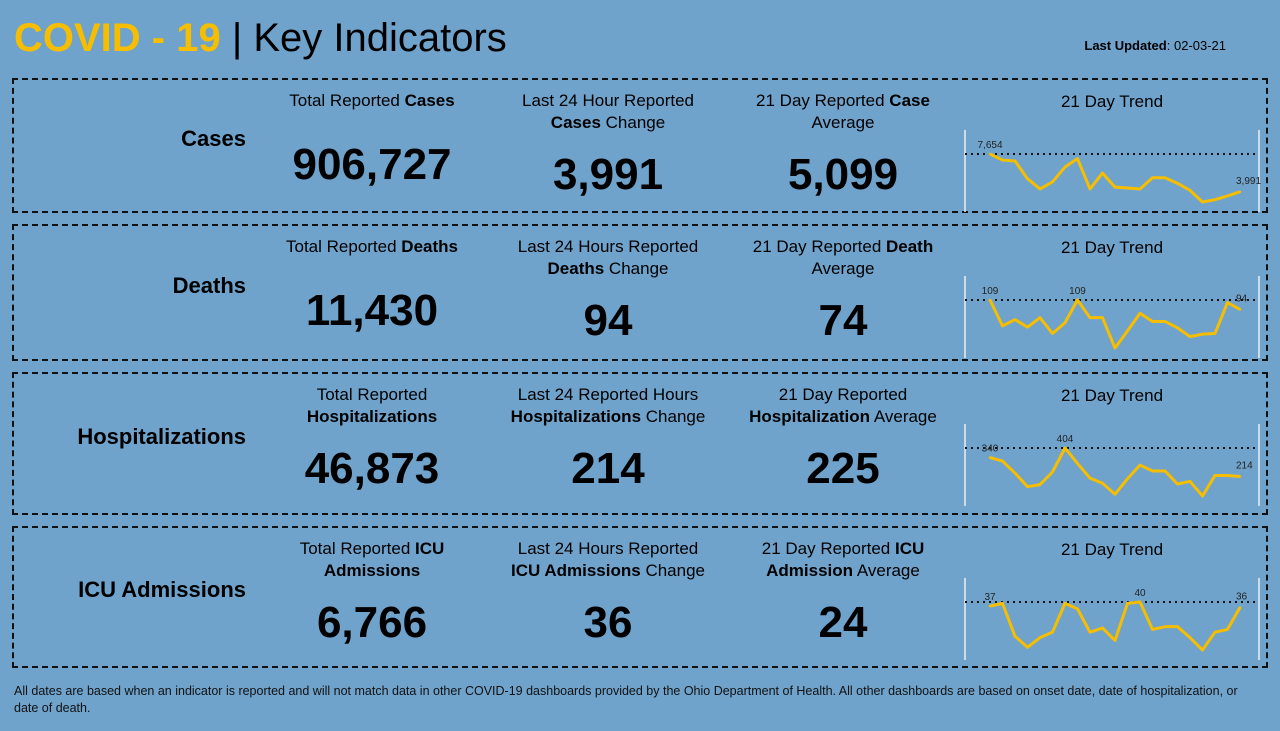  What do you see at coordinates (990, 449) in the screenshot?
I see `trend-data-label: 340` at bounding box center [990, 449].